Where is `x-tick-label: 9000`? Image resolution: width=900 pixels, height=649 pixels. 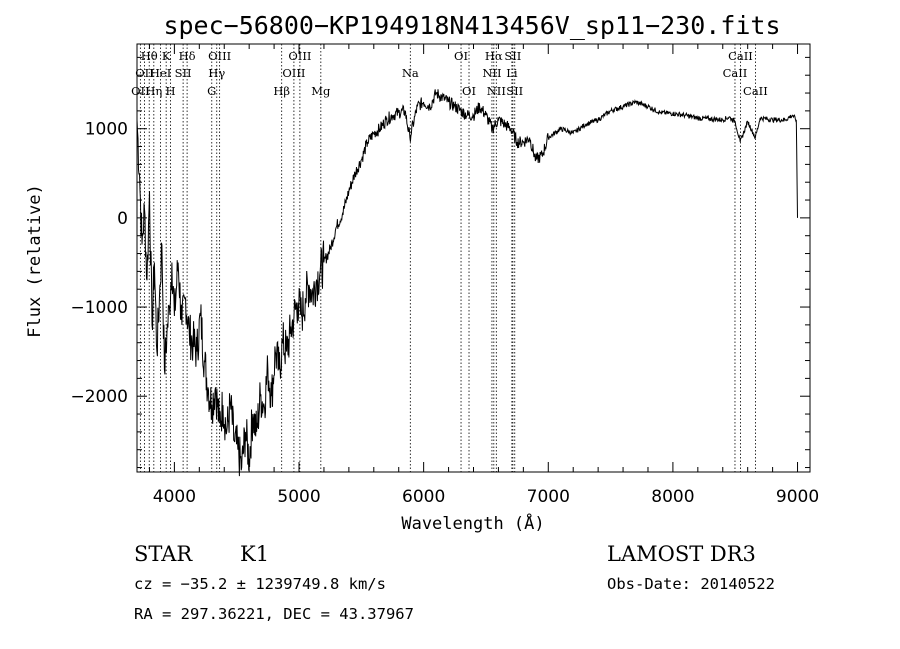 x-tick-label: 9000 is located at coordinates (797, 497).